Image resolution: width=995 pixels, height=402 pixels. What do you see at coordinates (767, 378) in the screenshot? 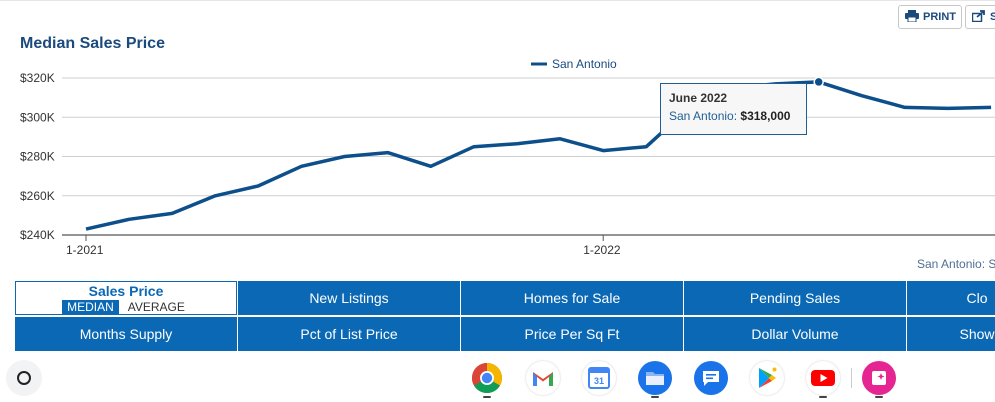
I see `play-store-icon` at bounding box center [767, 378].